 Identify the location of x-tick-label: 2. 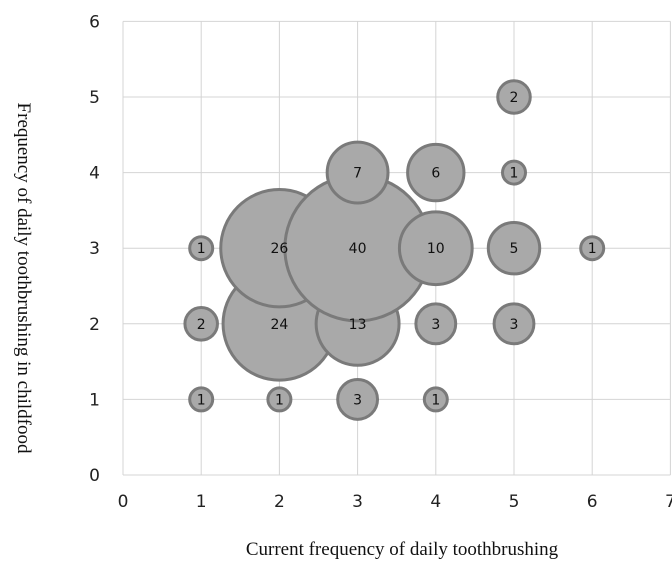
(279, 502).